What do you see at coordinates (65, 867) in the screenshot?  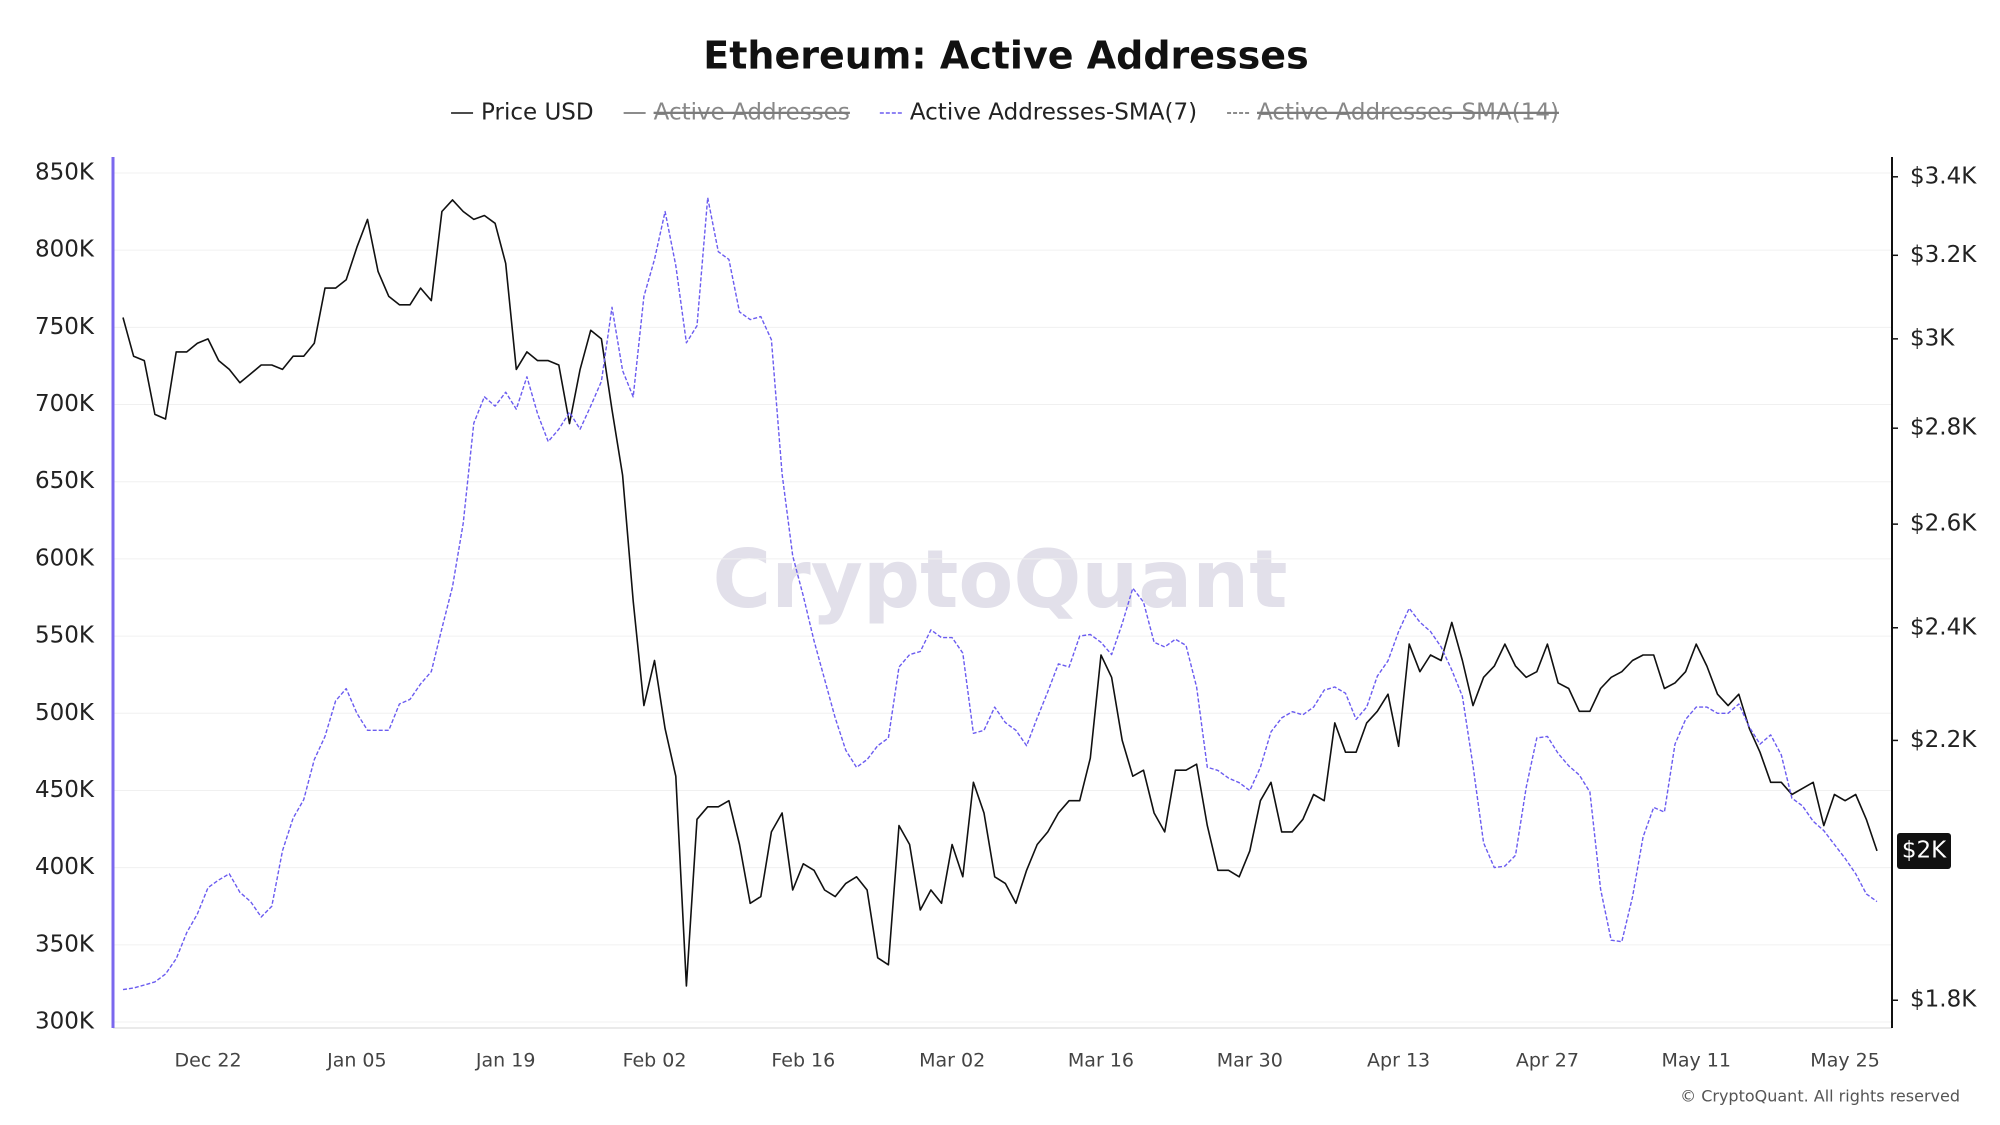 I see `y-tick-label: 400K` at bounding box center [65, 867].